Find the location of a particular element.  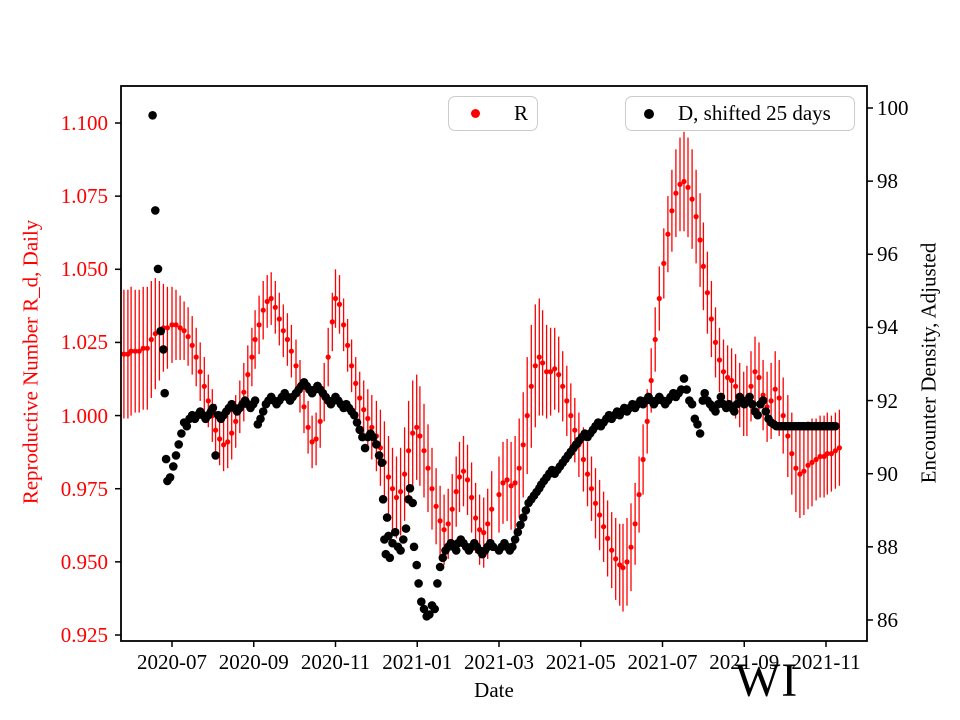

state-annotation: WI is located at coordinates (767, 680).